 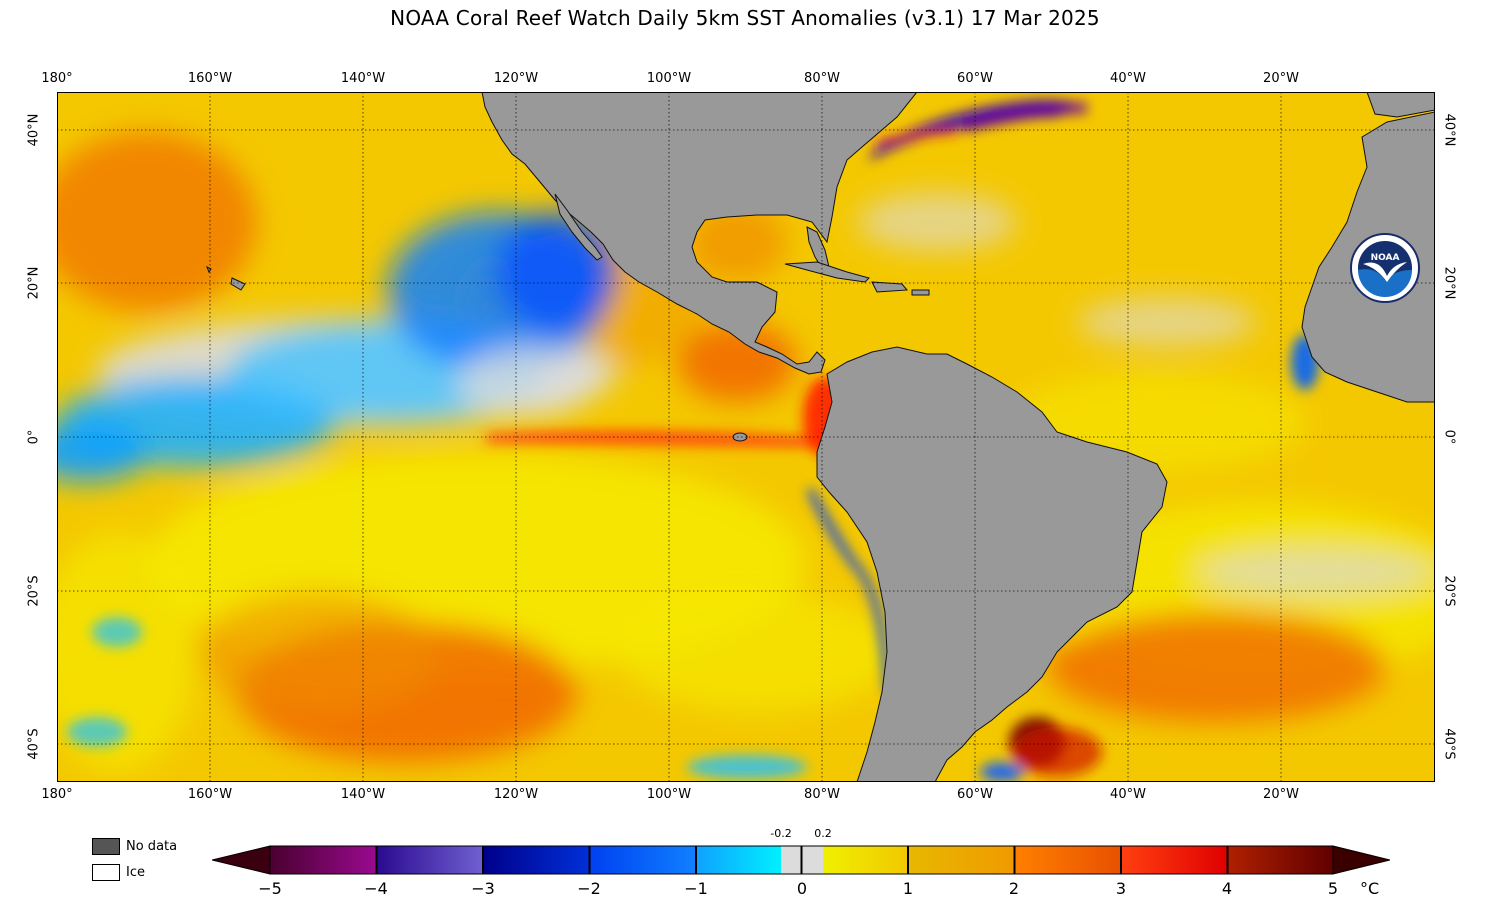 I want to click on bottom-lon-label: 180°, so click(x=57, y=794).